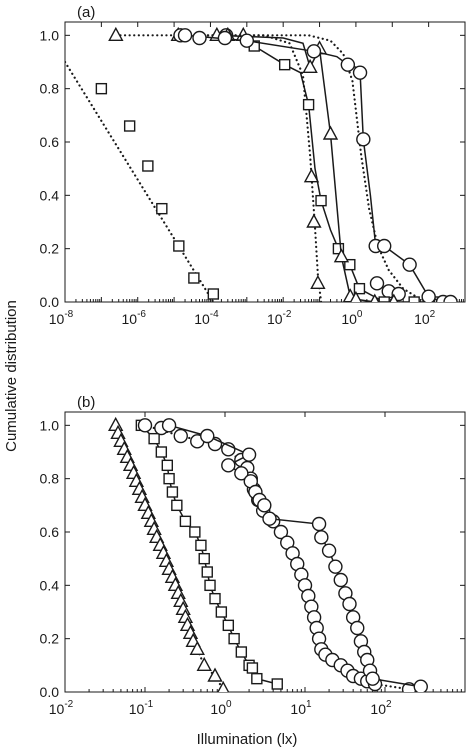 This screenshot has width=474, height=752. I want to click on series-0-triangle-dotted, so click(169, 554).